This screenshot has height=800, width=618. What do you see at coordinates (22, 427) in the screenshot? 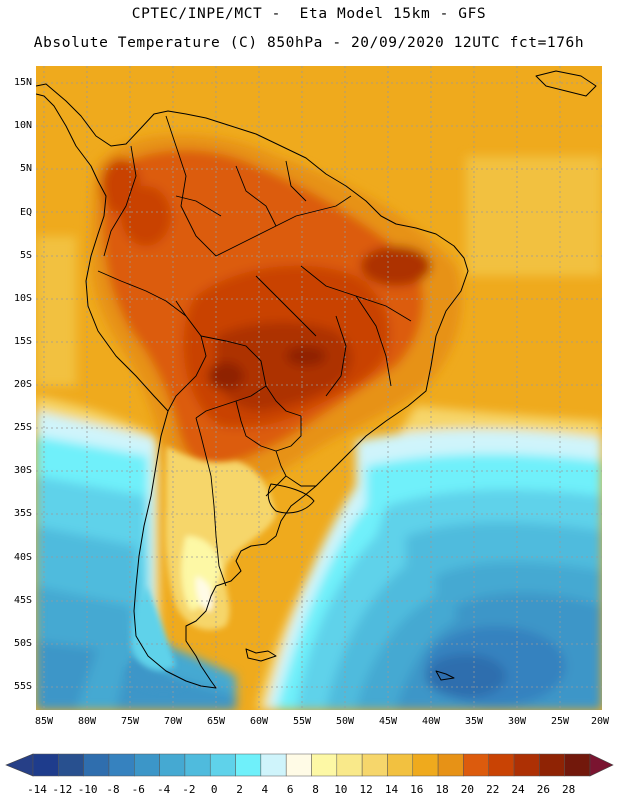
I see `lat-label-25s: 25S` at bounding box center [22, 427].